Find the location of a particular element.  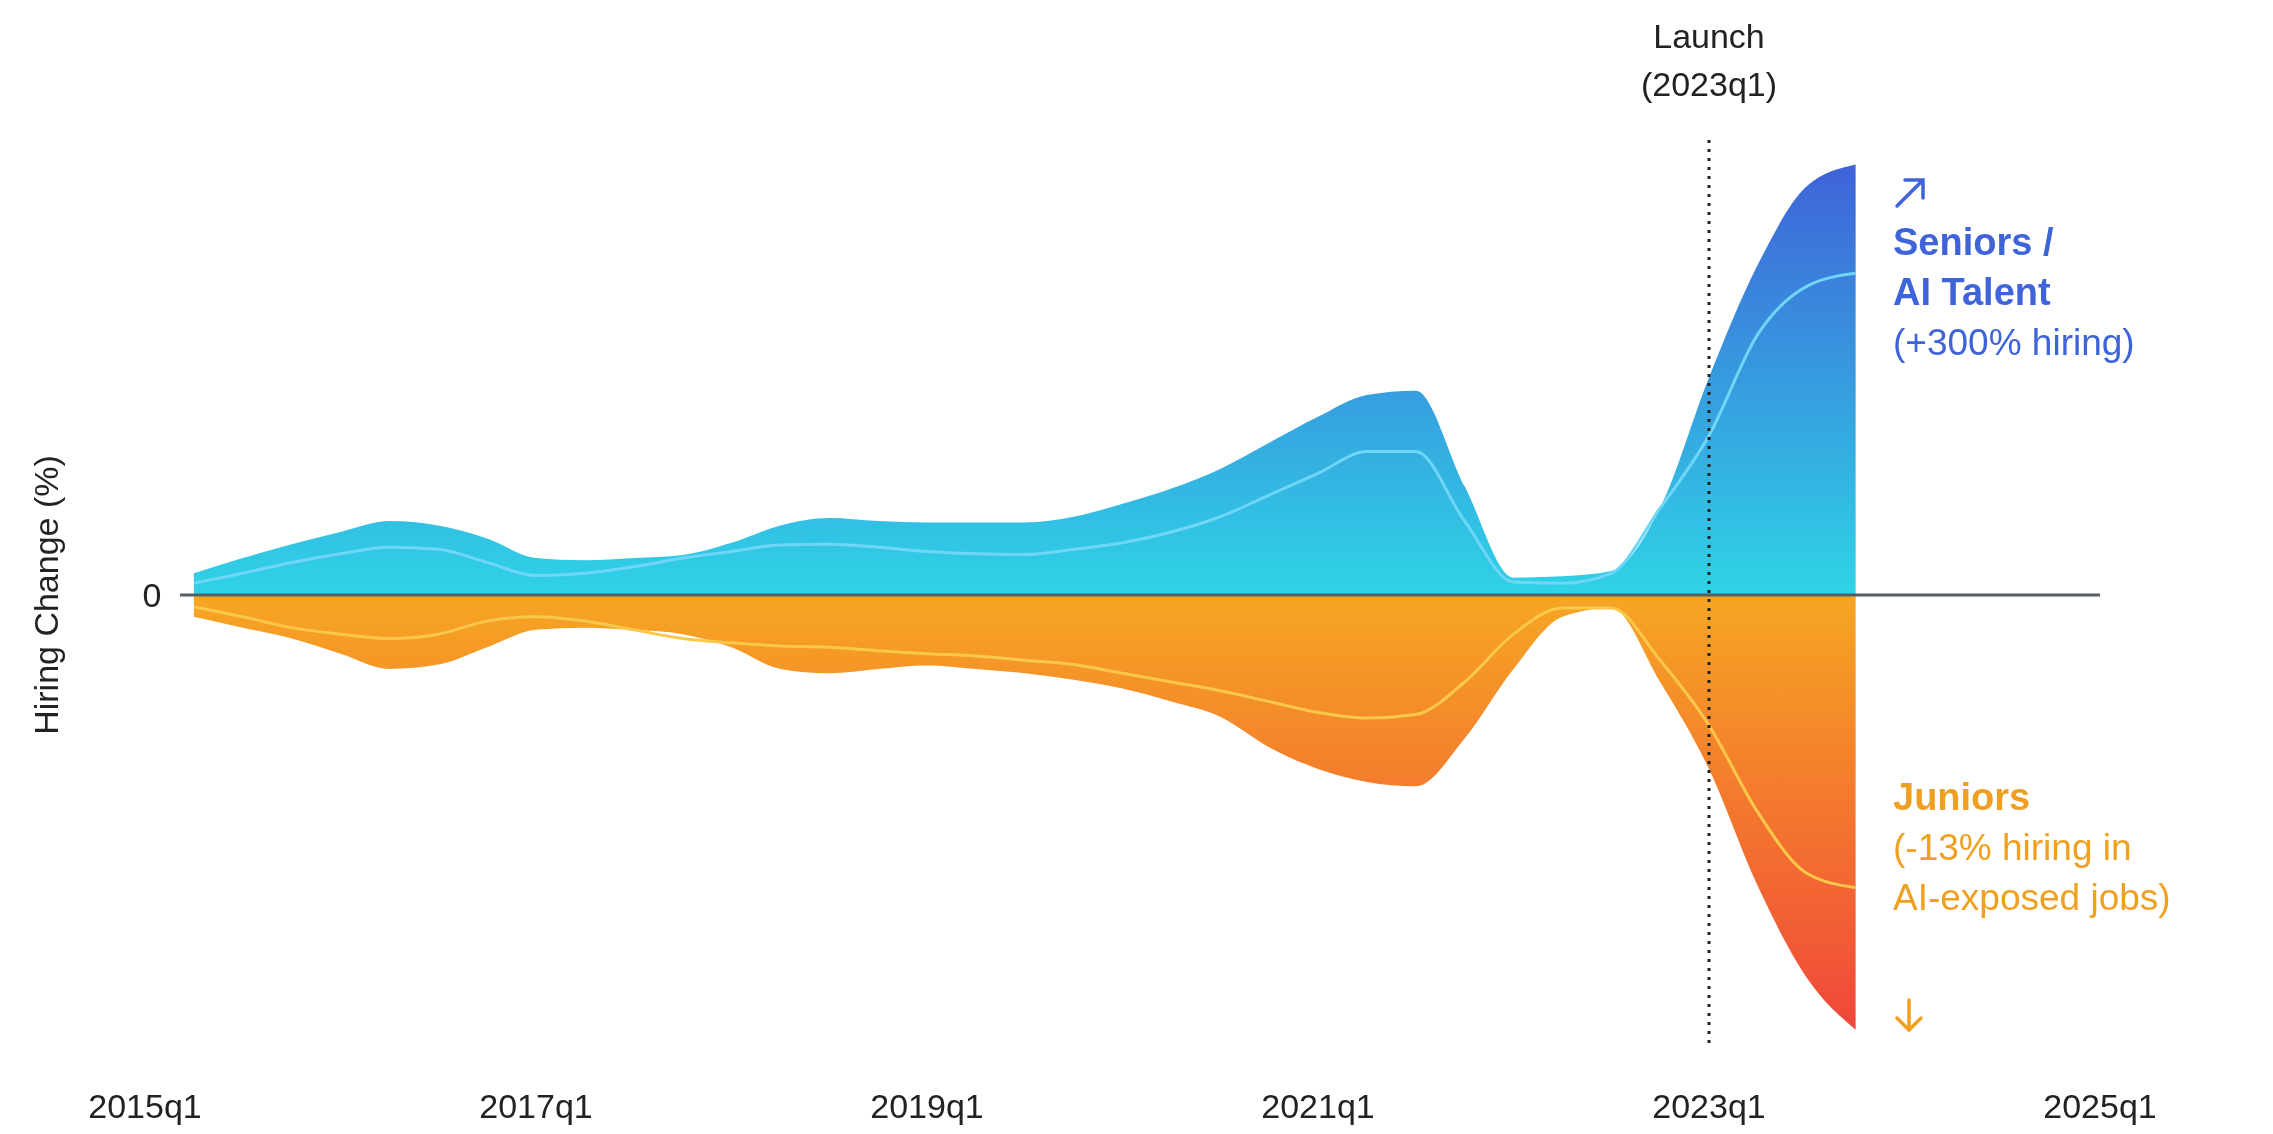

series-label: Juniors is located at coordinates (1962, 797).